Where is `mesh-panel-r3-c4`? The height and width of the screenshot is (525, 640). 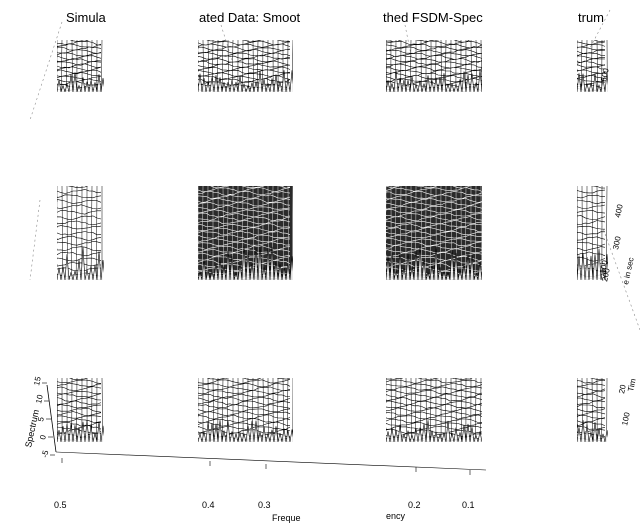
mesh-panel-r3-c4 is located at coordinates (592, 410).